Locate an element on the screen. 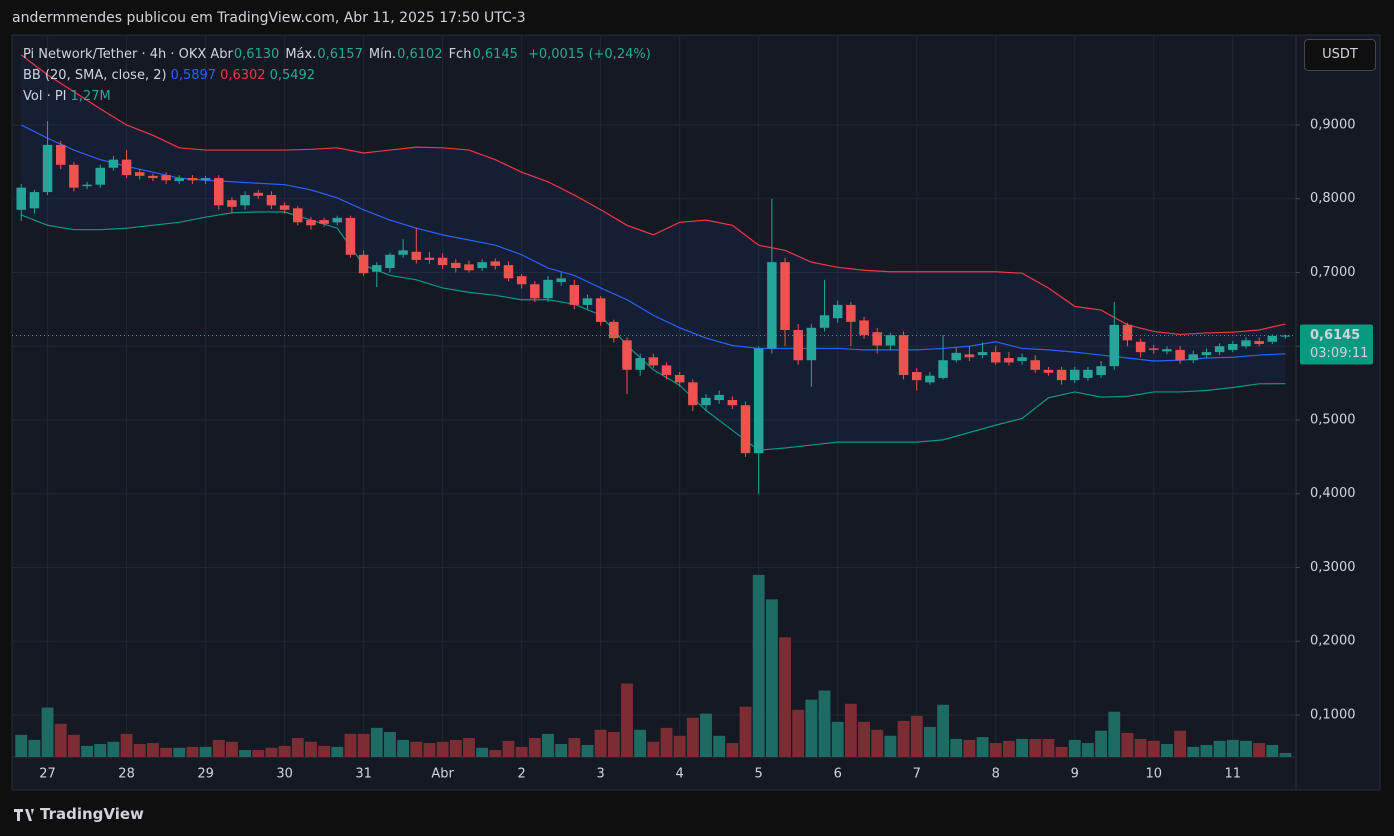  x-tick-label: 10 is located at coordinates (1153, 774).